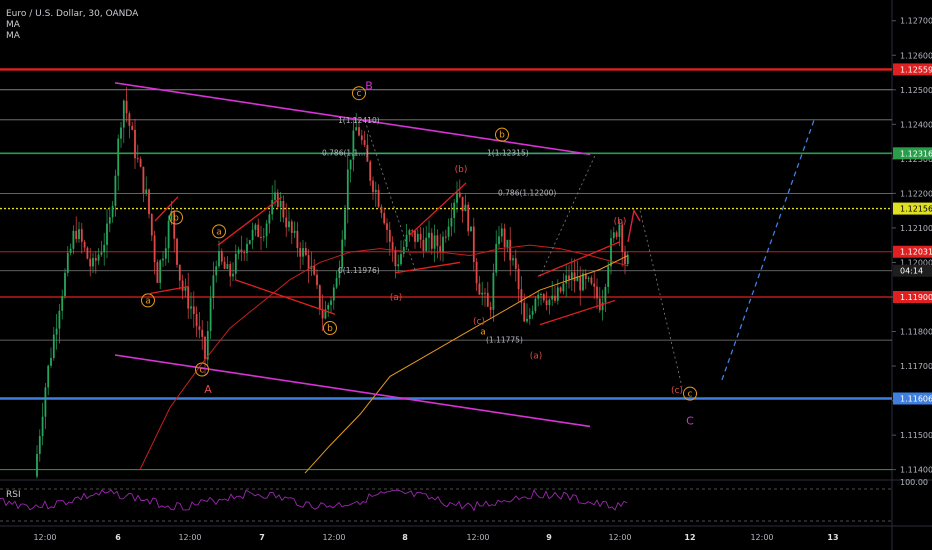  Describe the element at coordinates (13, 25) in the screenshot. I see `ma-indicator-1: MA` at that location.